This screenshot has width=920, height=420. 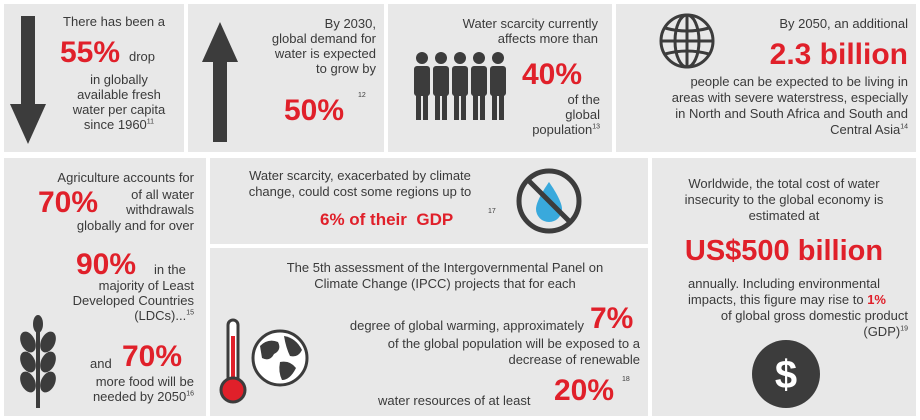 What do you see at coordinates (160, 209) in the screenshot?
I see `p5-l3: withdrawals` at bounding box center [160, 209].